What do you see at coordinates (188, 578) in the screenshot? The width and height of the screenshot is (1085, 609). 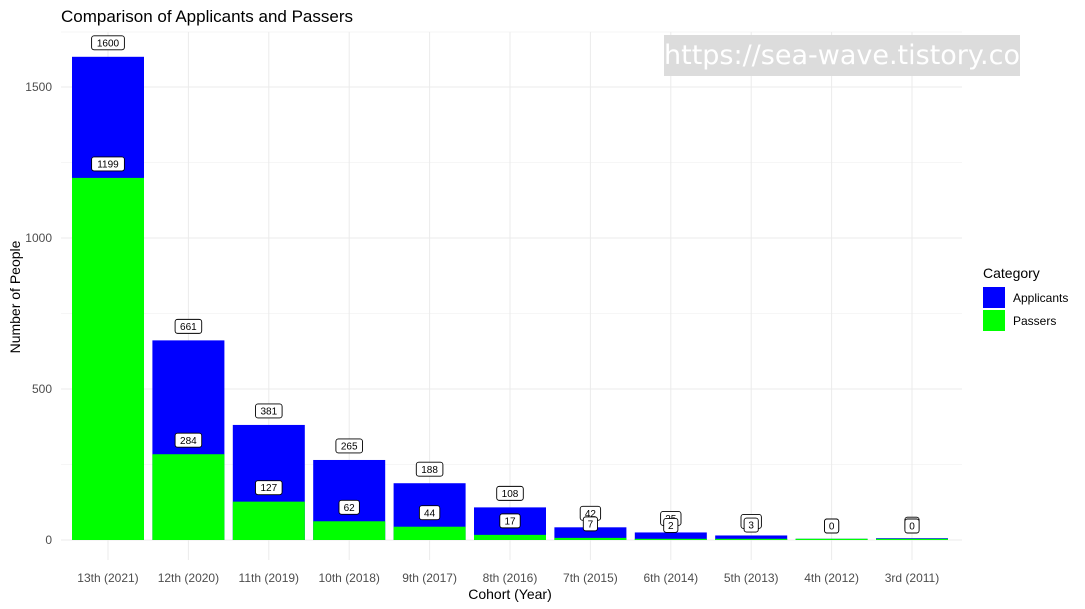 I see `x-tick-label: 12th (2020)` at bounding box center [188, 578].